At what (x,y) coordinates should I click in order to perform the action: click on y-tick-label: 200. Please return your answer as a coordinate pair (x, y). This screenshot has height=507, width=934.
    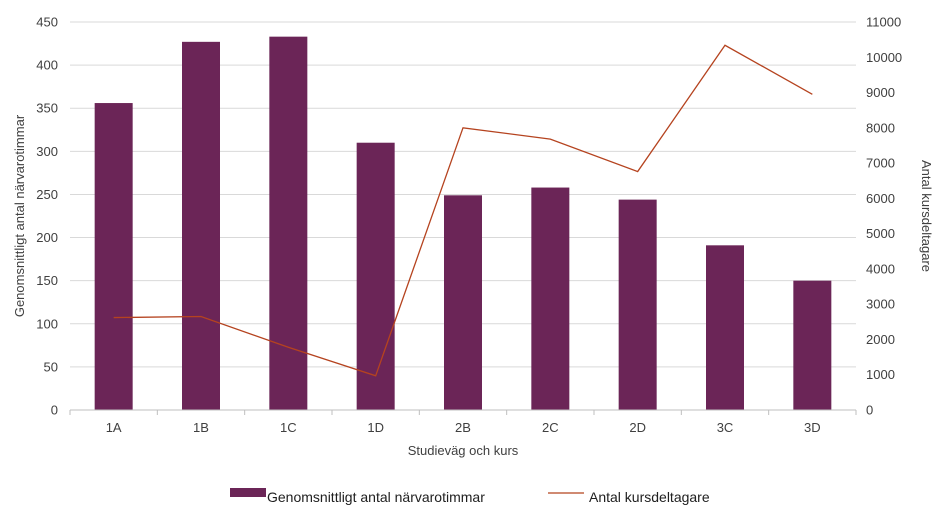
    Looking at the image, I should click on (47, 237).